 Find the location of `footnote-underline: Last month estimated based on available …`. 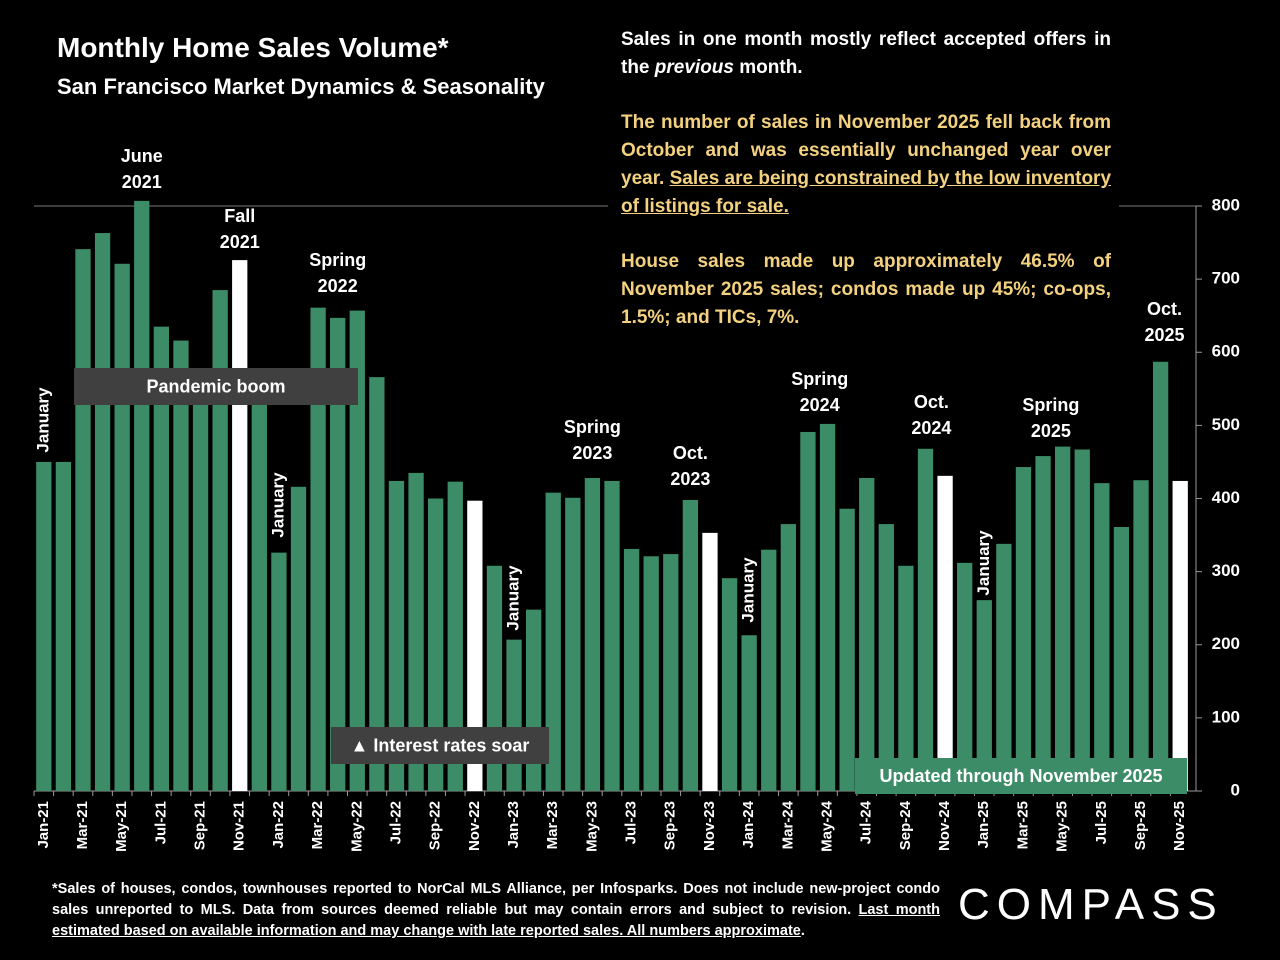

footnote-underline: Last month estimated based on available … is located at coordinates (496, 920).